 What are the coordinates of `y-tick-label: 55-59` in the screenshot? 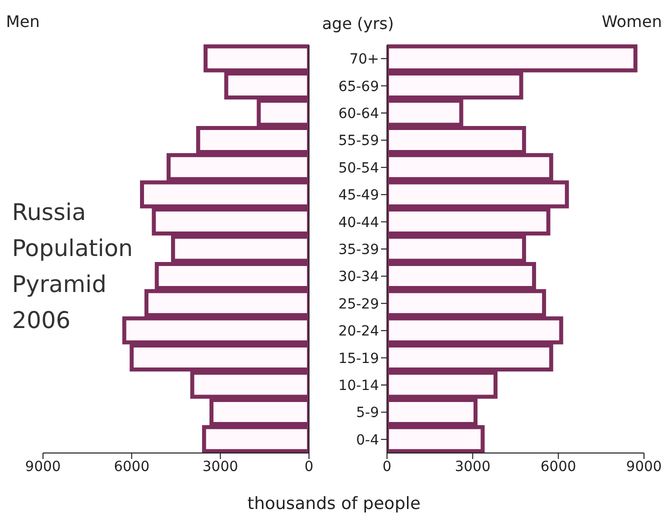 It's located at (358, 141).